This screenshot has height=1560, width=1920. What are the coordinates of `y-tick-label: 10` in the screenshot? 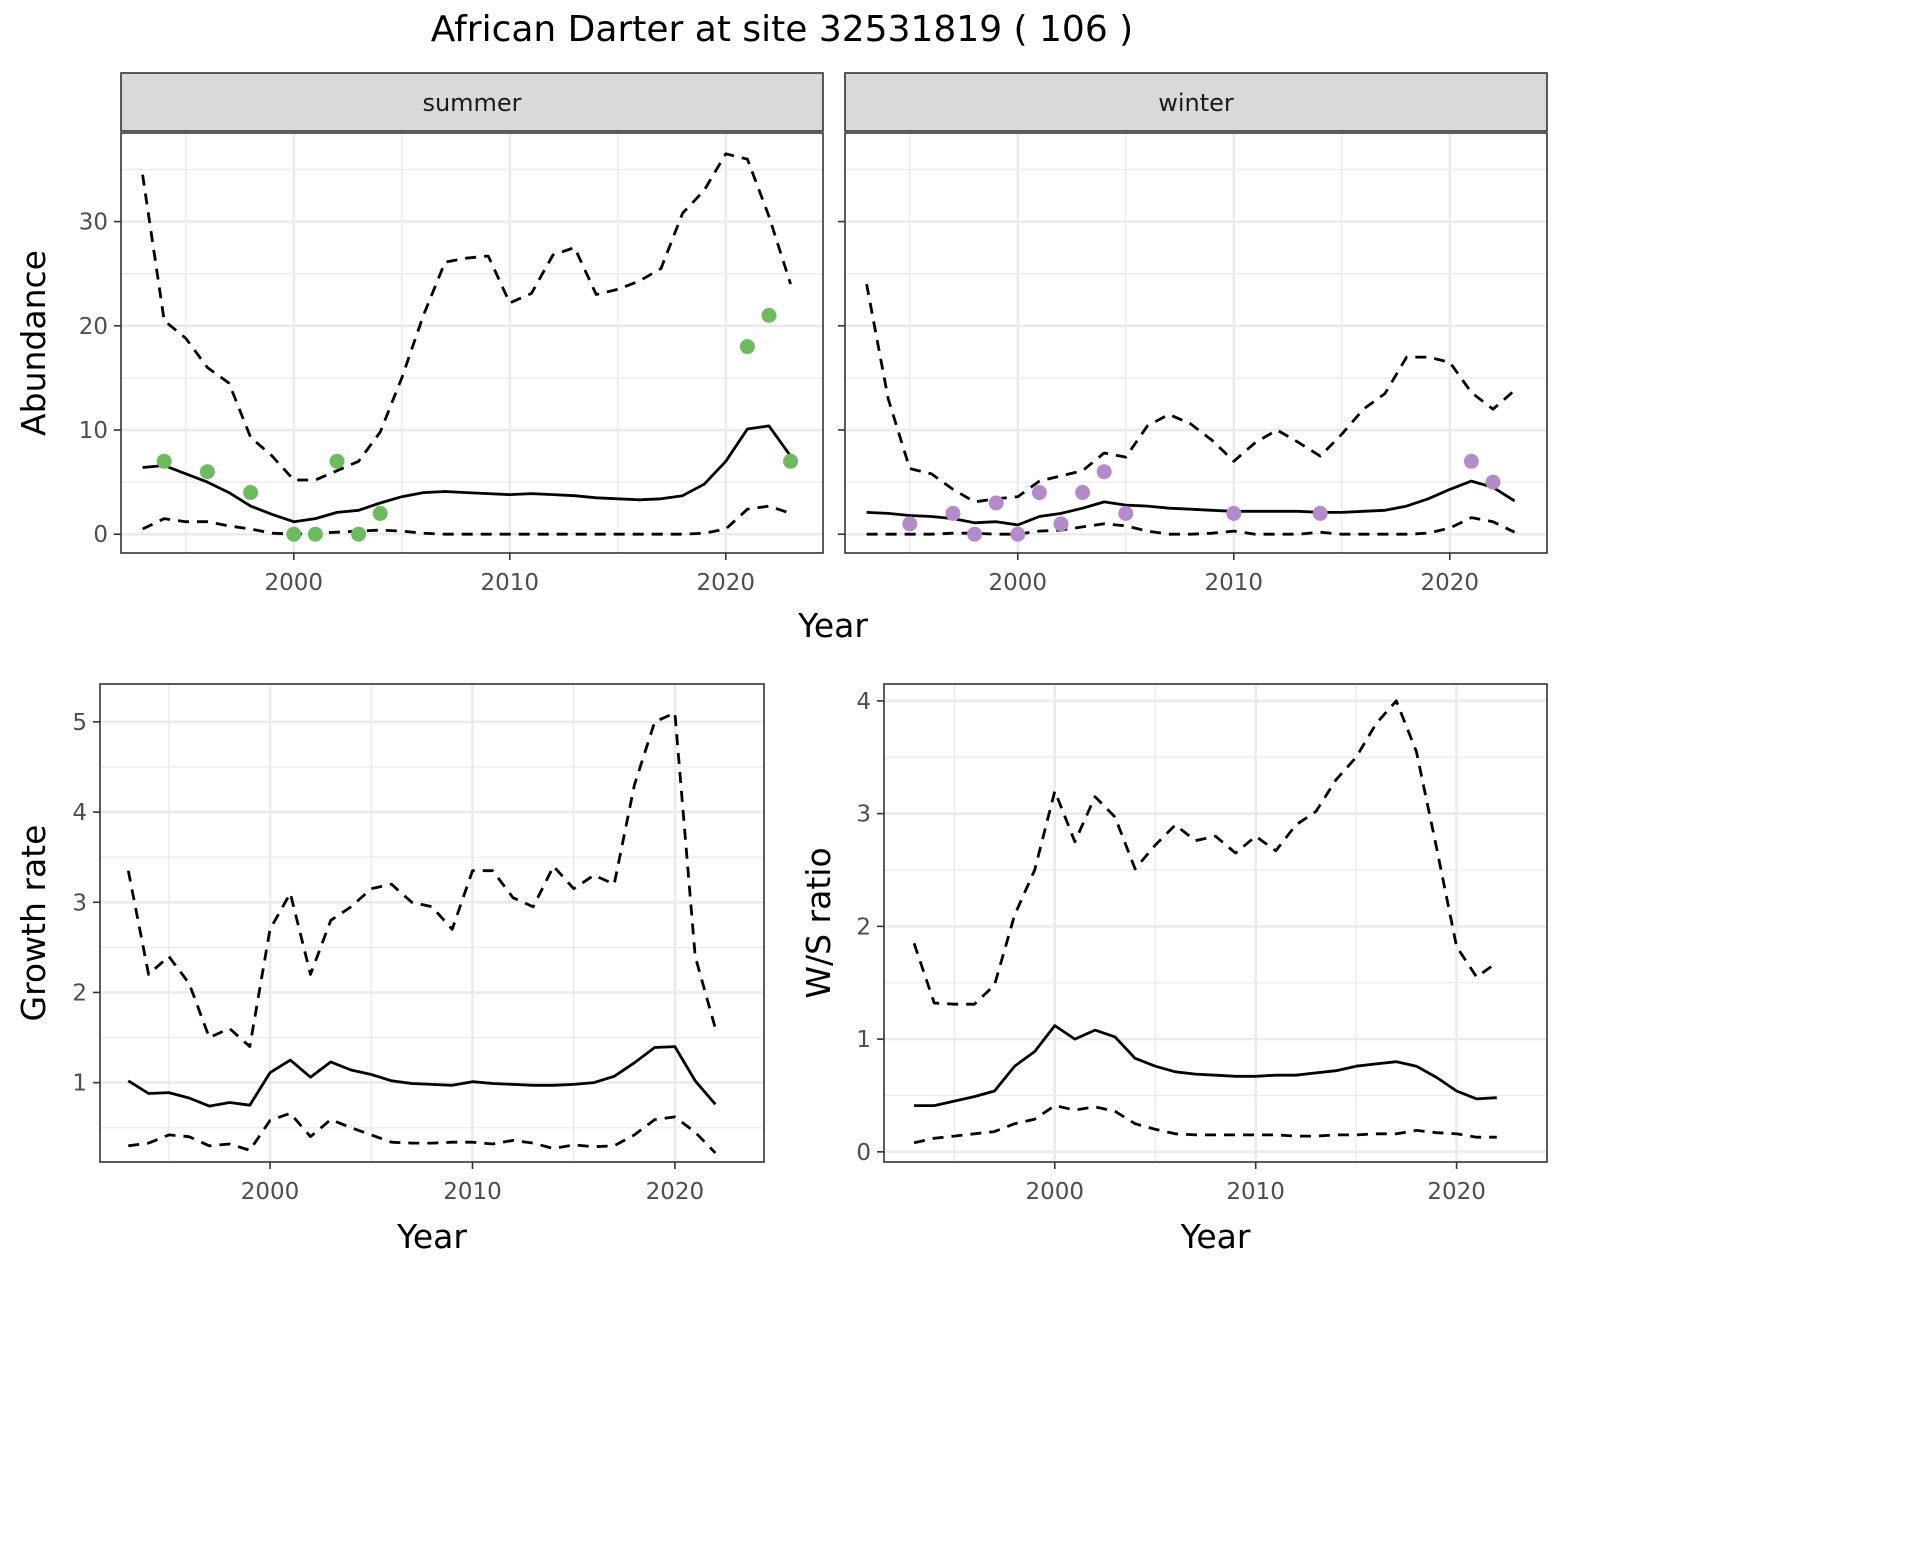 It's located at (93, 431).